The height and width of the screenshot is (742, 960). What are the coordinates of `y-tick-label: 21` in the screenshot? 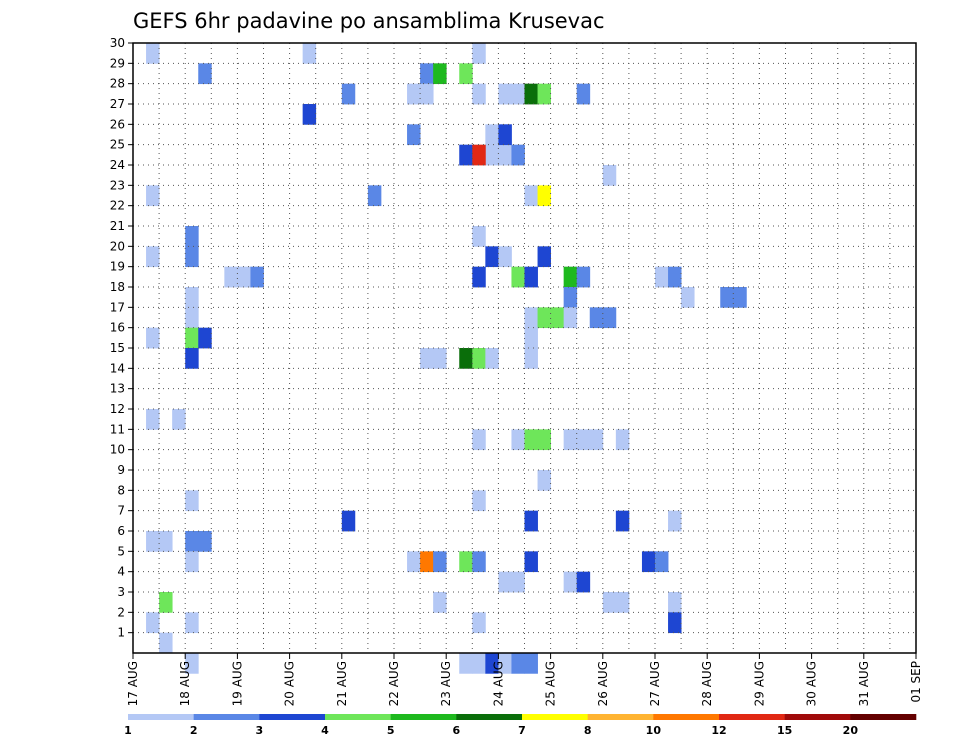 It's located at (117, 226).